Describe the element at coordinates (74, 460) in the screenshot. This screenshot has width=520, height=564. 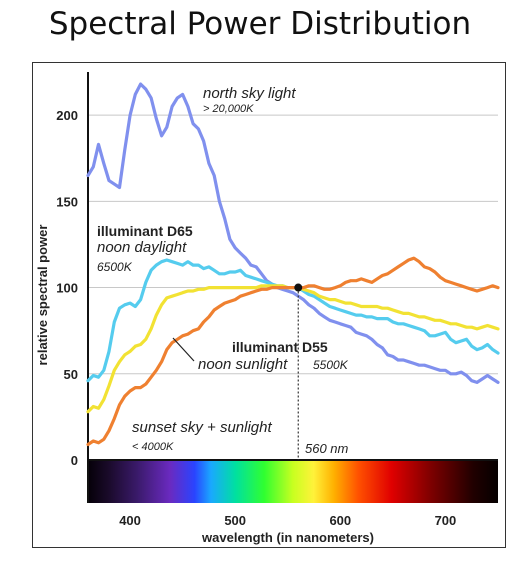
I see `y-tick-0: 0` at that location.